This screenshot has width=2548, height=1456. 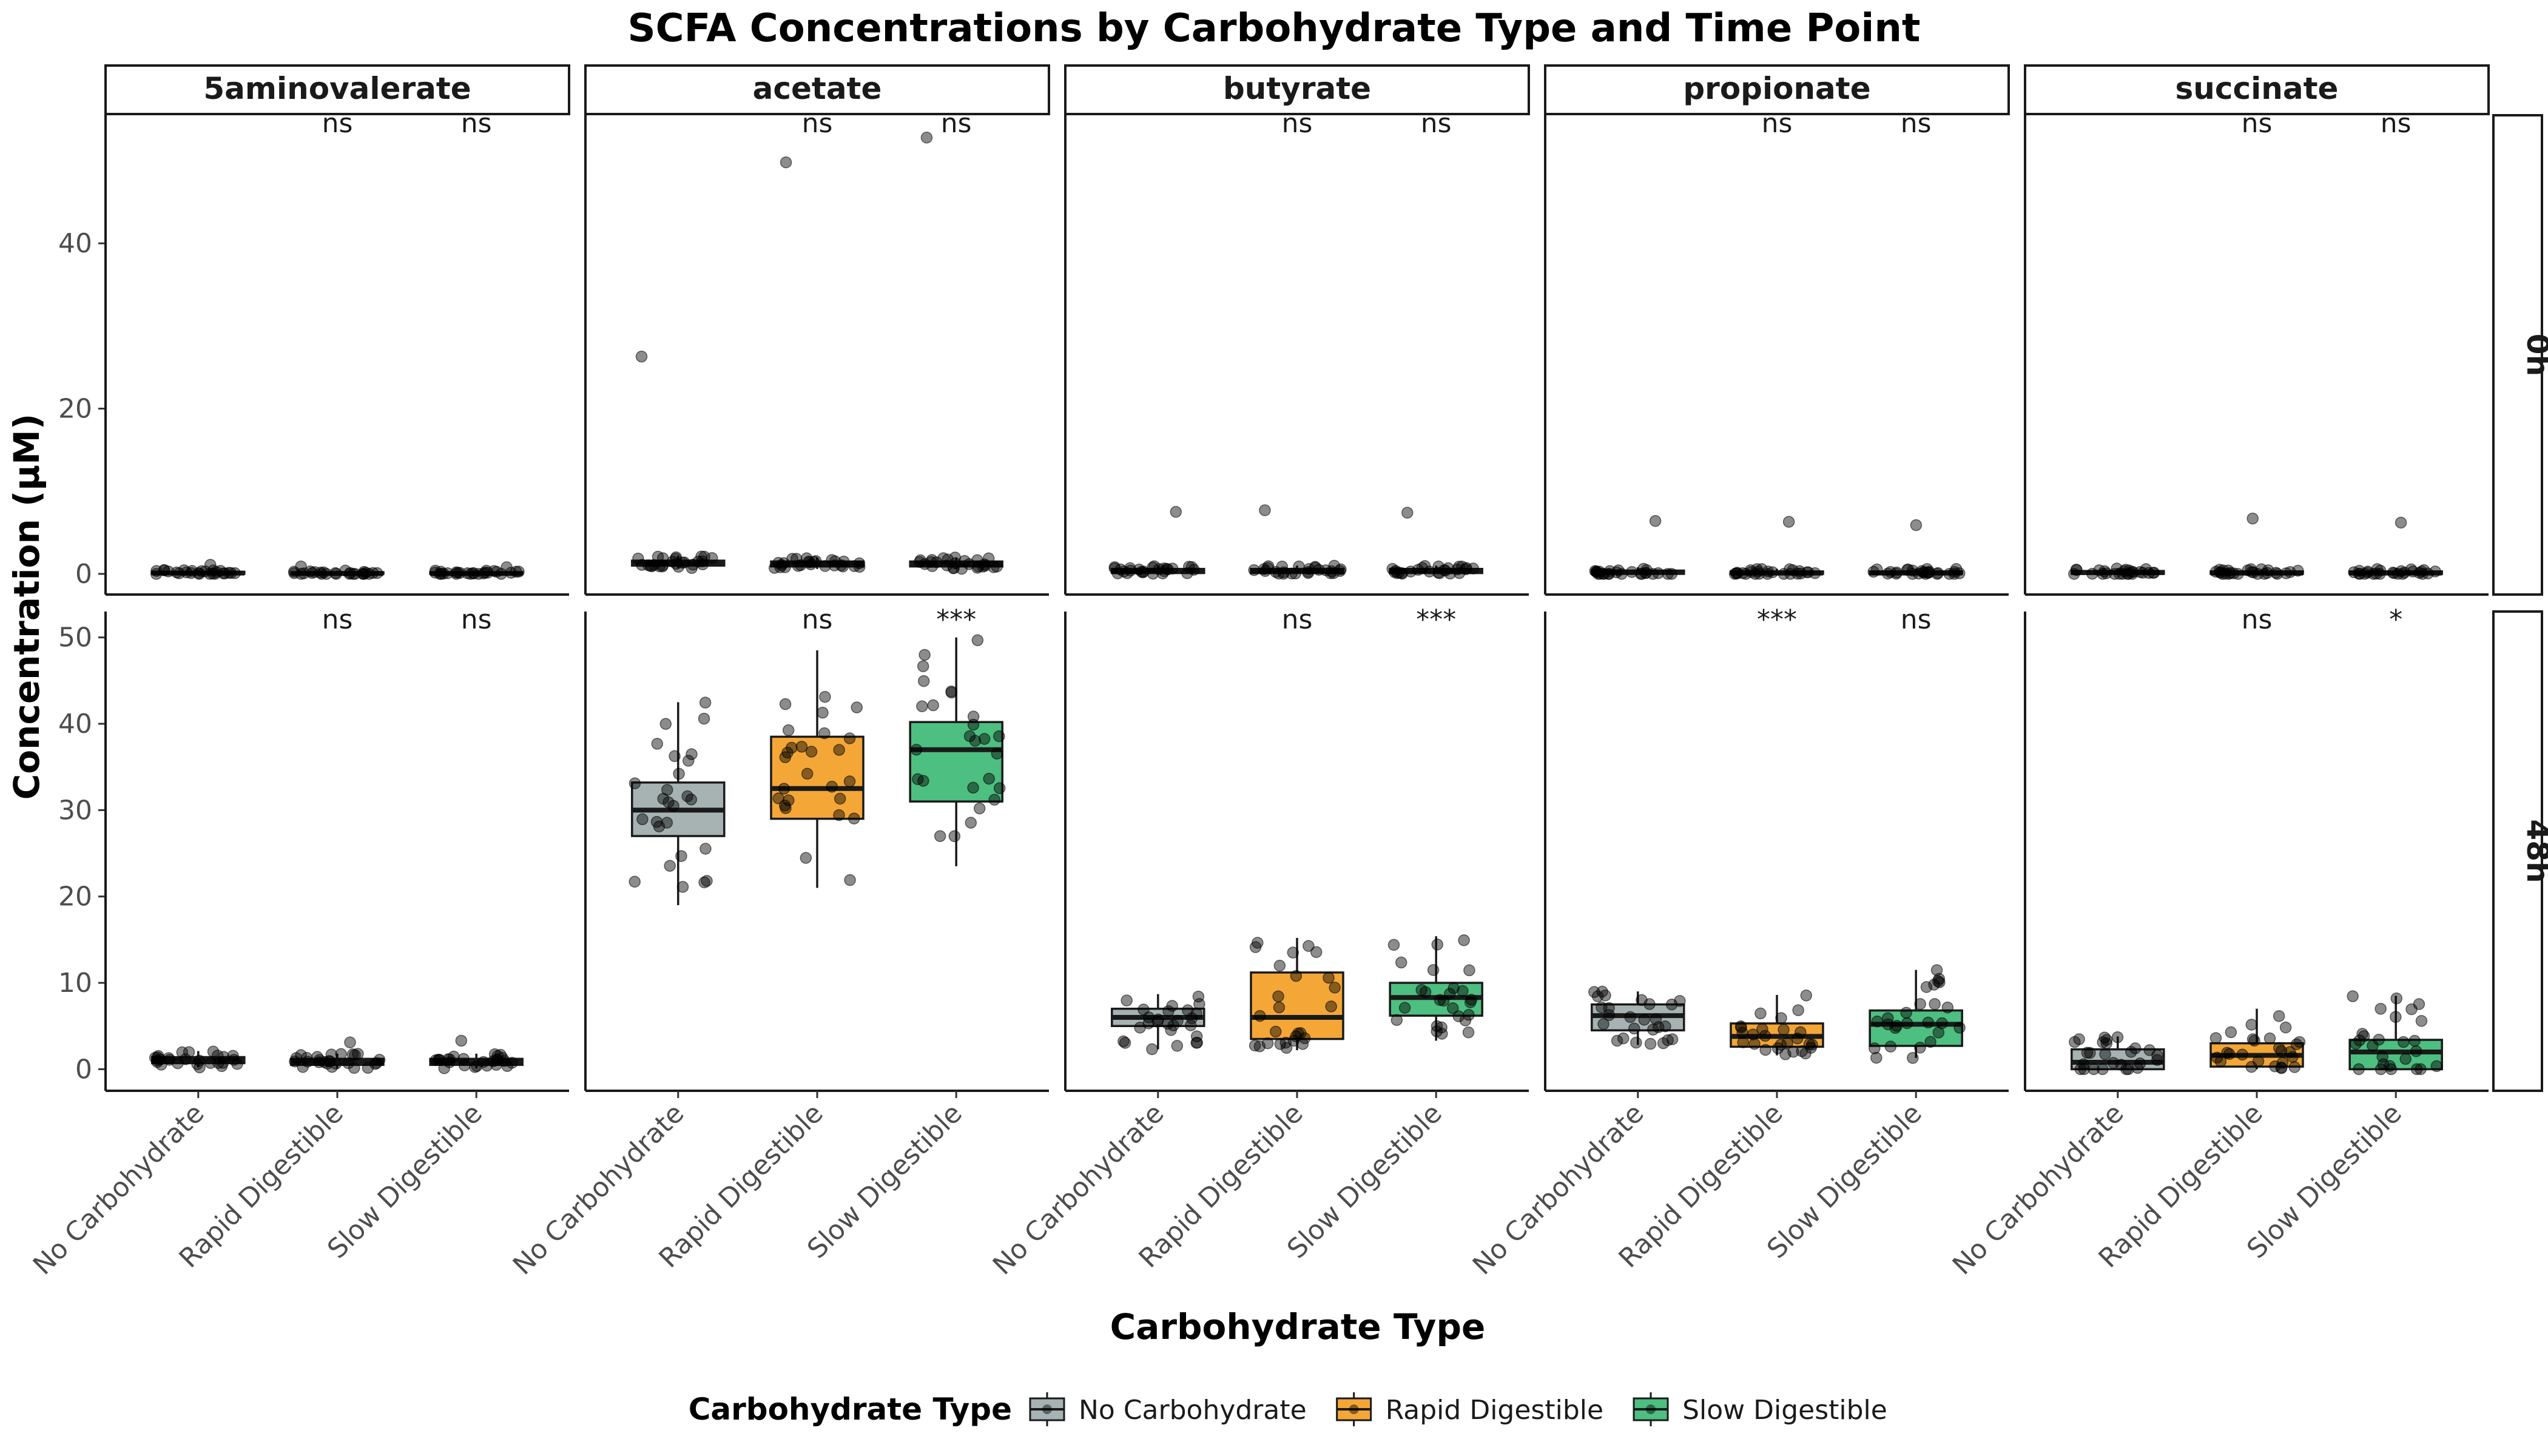 I want to click on facet-strip-butyrate, so click(x=1297, y=89).